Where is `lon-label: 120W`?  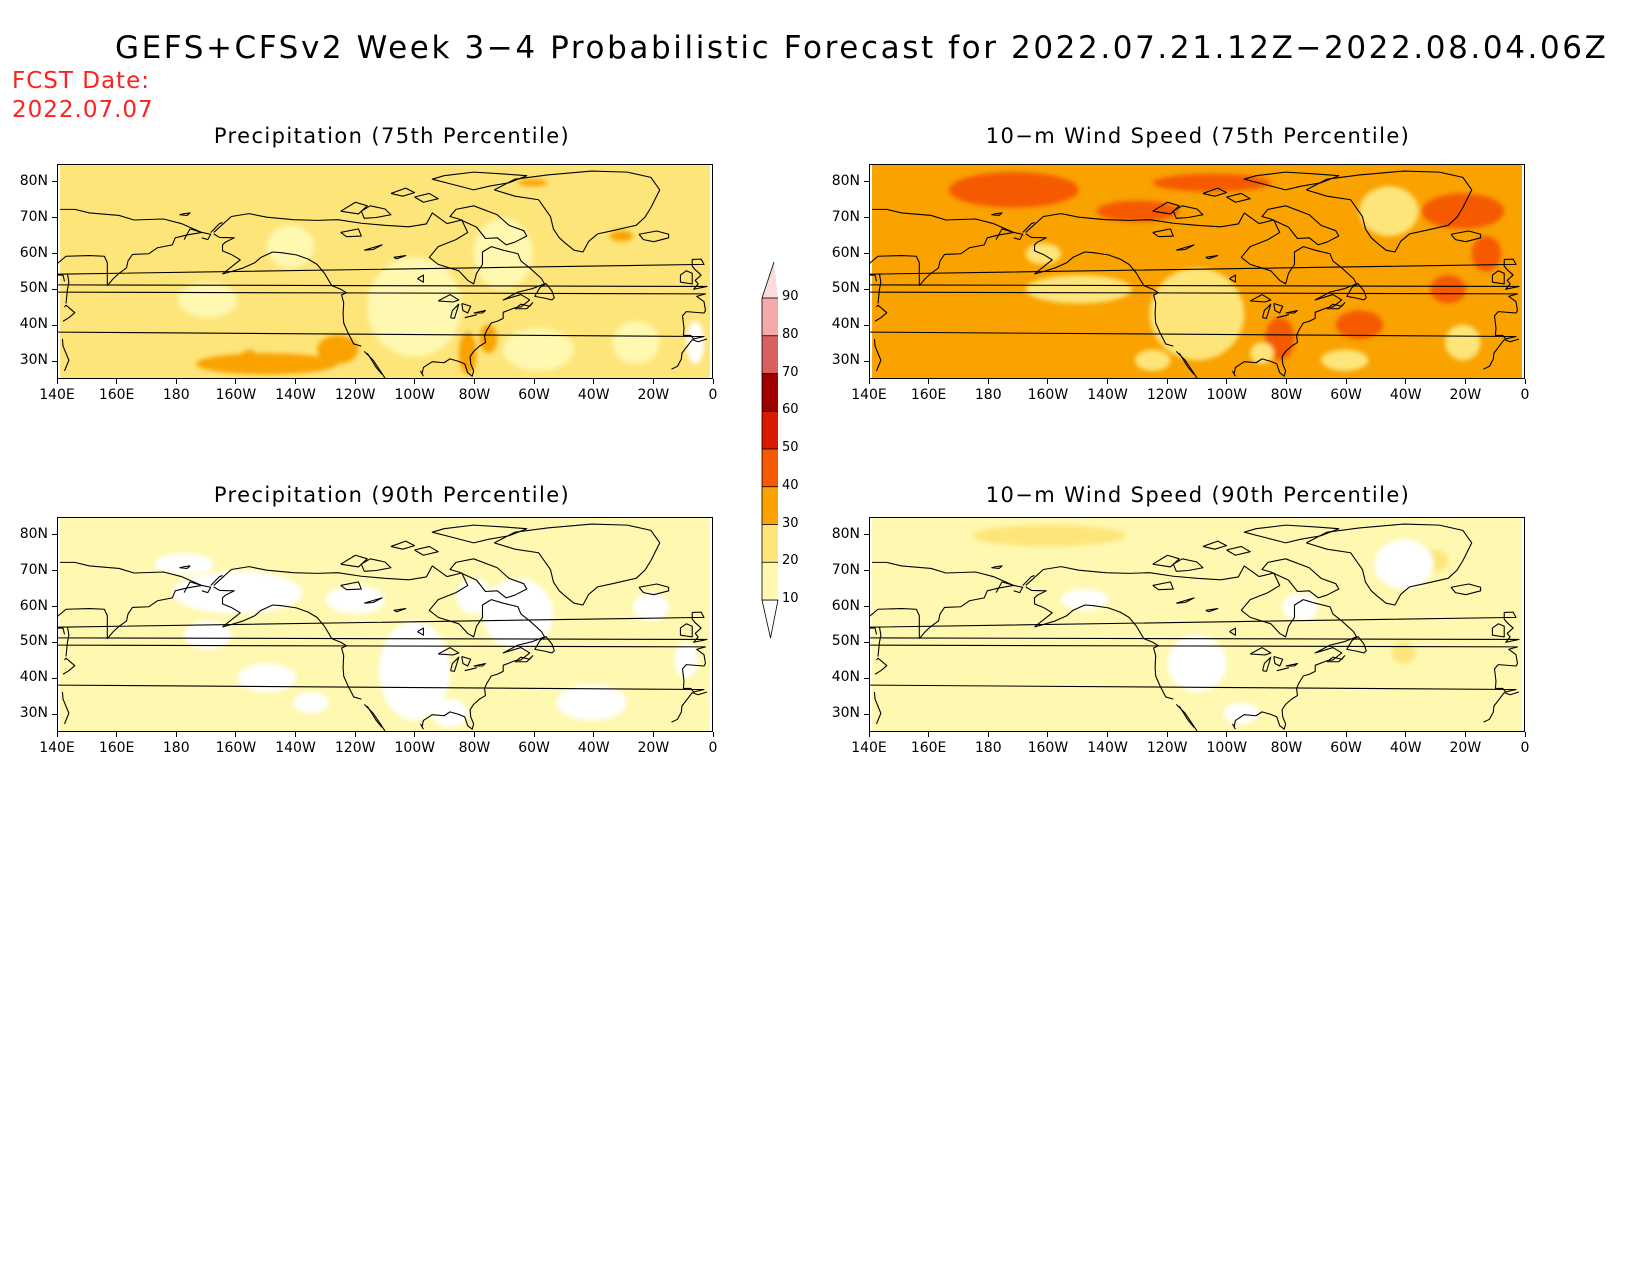
lon-label: 120W is located at coordinates (1167, 395).